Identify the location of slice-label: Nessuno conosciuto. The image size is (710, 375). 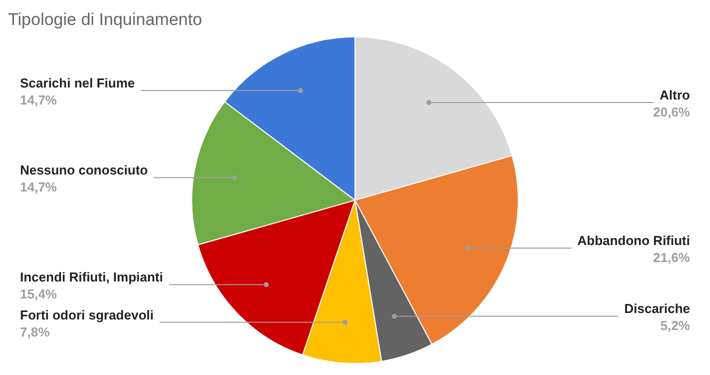
(84, 170).